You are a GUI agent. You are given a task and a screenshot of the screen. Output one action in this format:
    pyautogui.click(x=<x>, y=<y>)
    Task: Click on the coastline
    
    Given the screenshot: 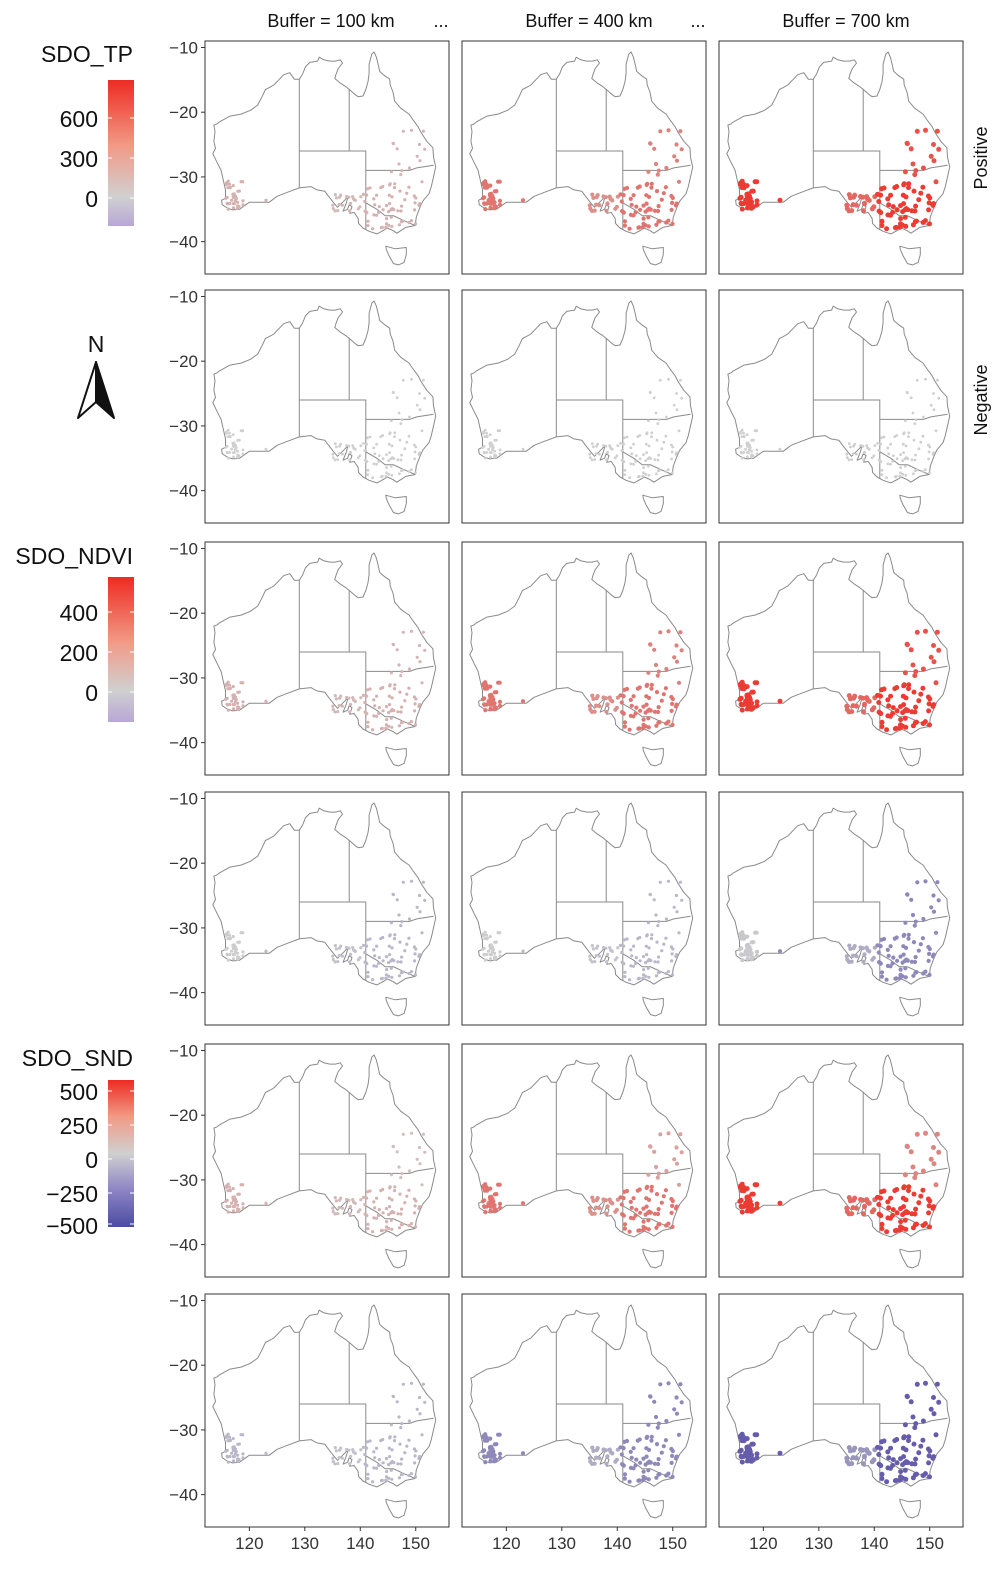 What is the action you would take?
    pyautogui.click(x=581, y=1146)
    